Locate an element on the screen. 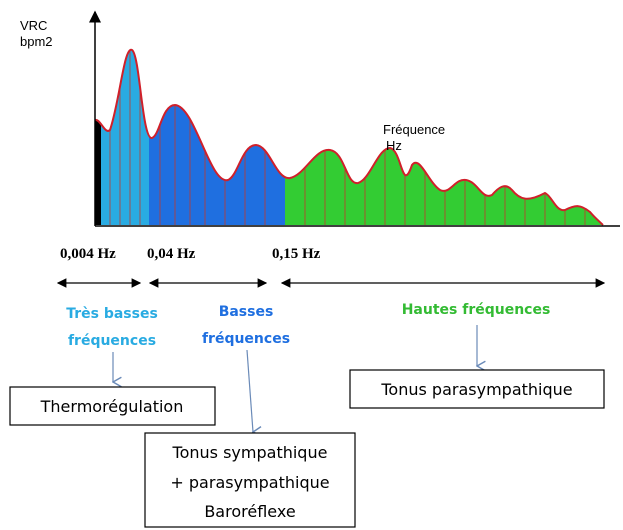 Image resolution: width=623 pixels, height=530 pixels. box-text: + parasympathique is located at coordinates (249, 482).